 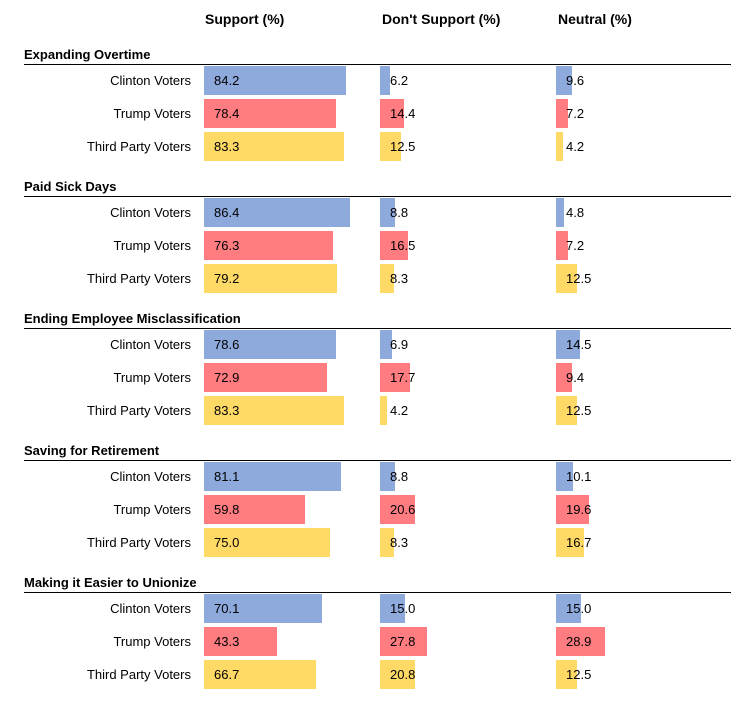 What do you see at coordinates (579, 509) in the screenshot?
I see `data-label: 19.6` at bounding box center [579, 509].